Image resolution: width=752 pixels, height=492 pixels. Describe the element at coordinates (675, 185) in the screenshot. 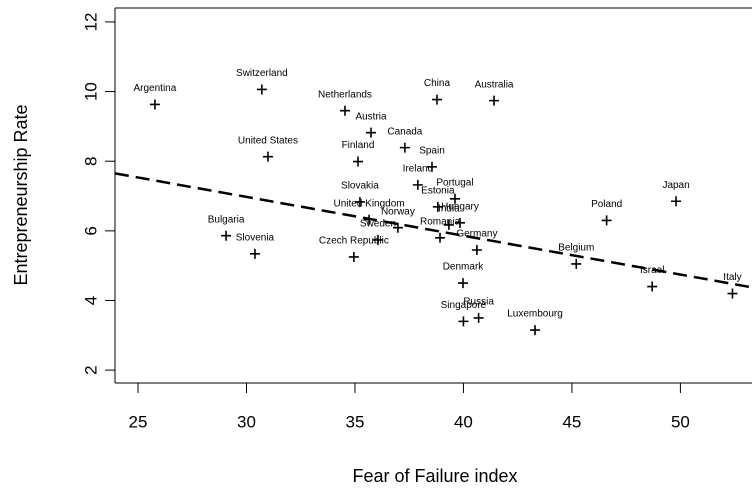

I see `point-label: Japan` at that location.